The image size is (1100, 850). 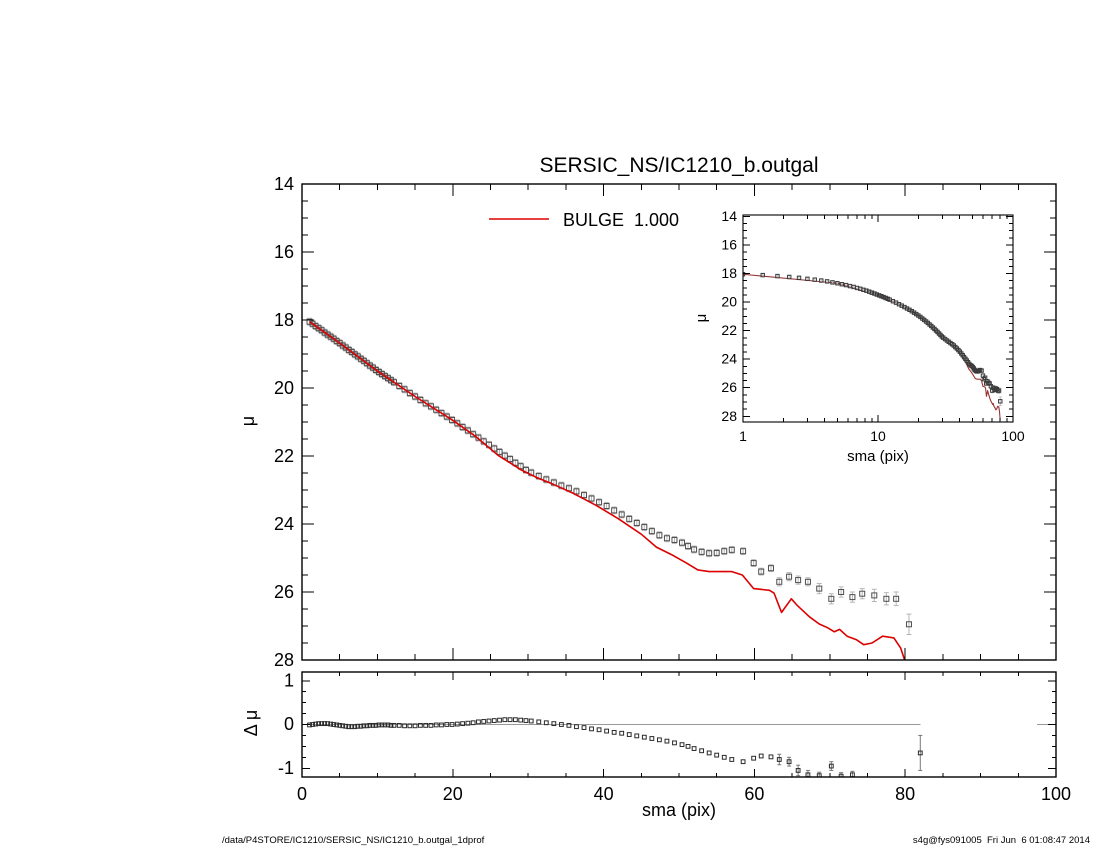 What do you see at coordinates (453, 794) in the screenshot?
I see `x-tick-label: 20` at bounding box center [453, 794].